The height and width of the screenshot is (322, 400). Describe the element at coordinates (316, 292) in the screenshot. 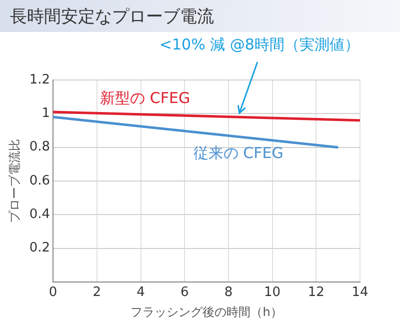

I see `x-tick-label: 12` at that location.